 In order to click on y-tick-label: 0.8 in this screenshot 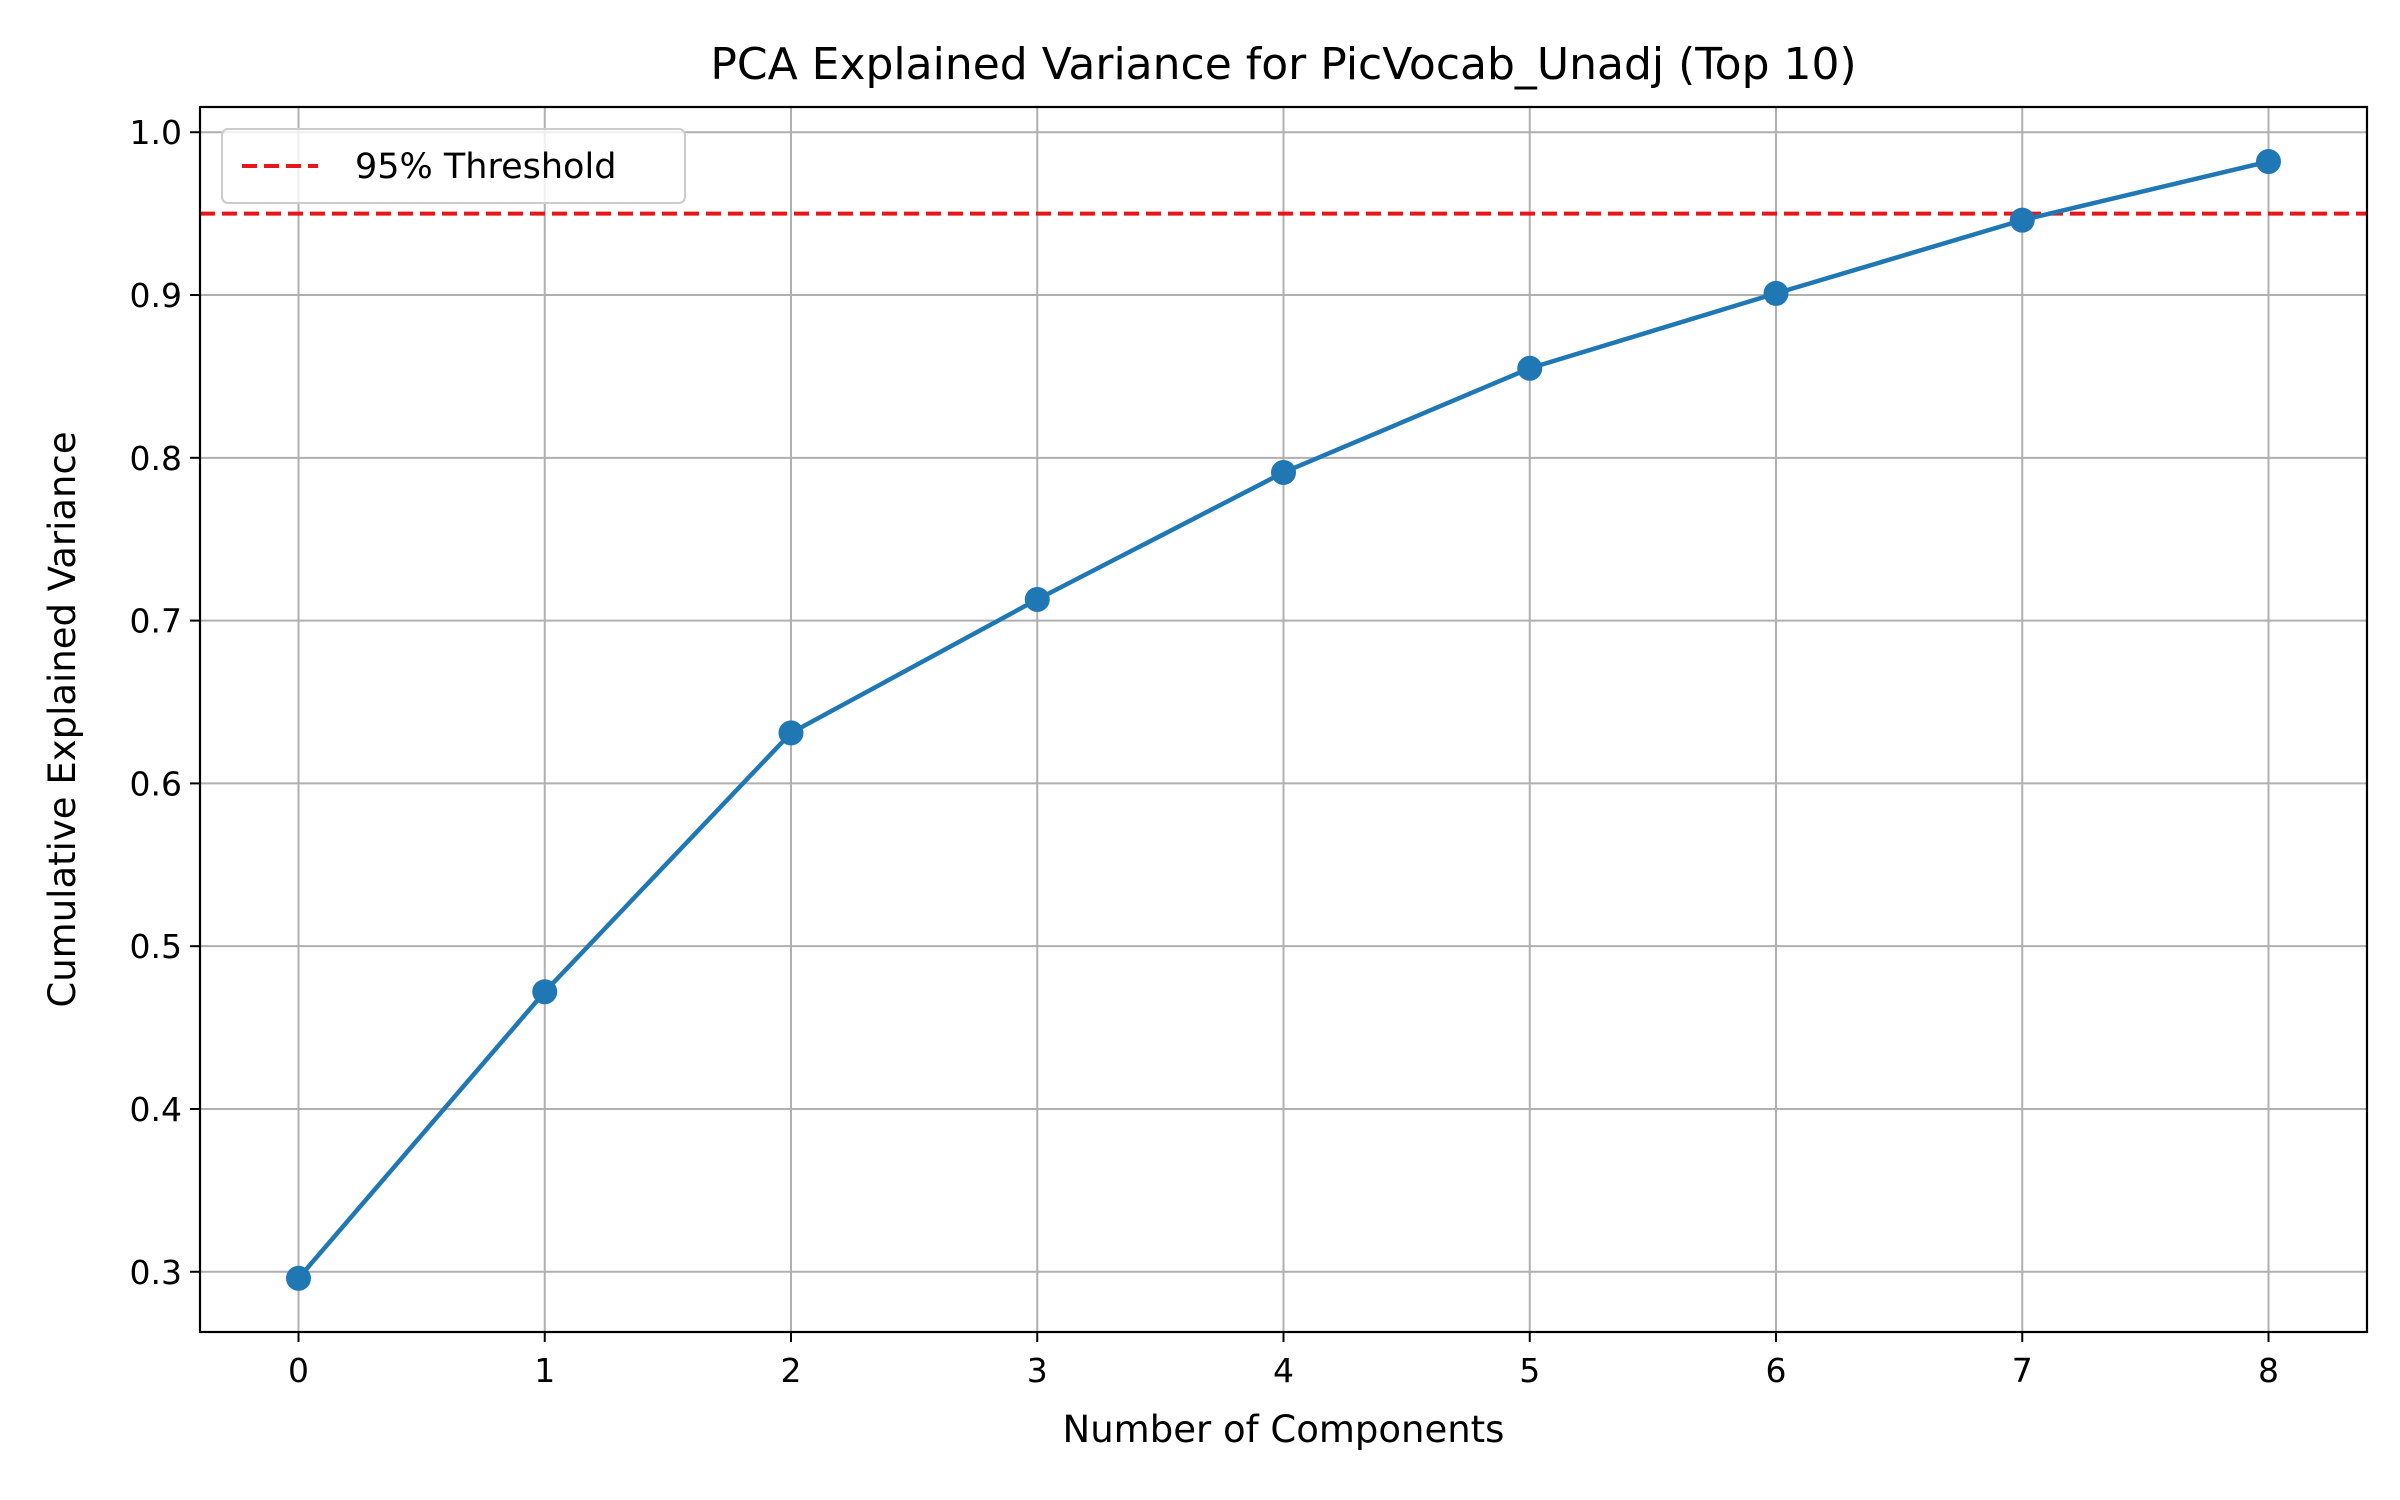, I will do `click(156, 458)`.